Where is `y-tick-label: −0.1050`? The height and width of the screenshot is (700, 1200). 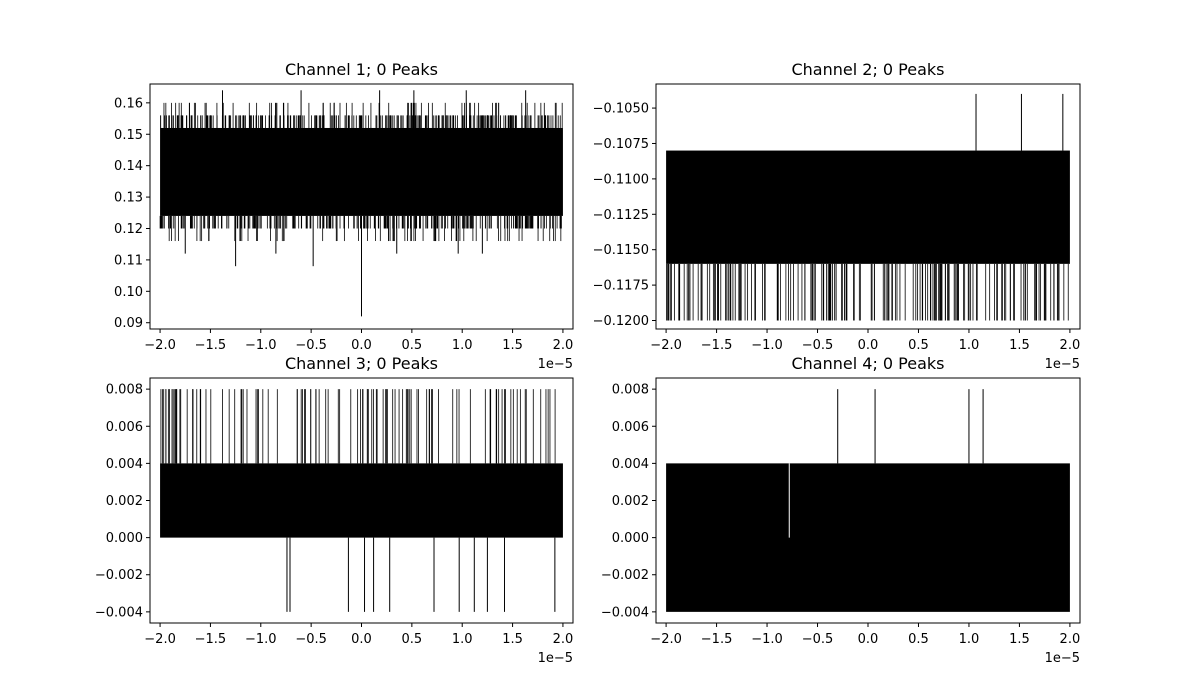 y-tick-label: −0.1050 is located at coordinates (621, 109).